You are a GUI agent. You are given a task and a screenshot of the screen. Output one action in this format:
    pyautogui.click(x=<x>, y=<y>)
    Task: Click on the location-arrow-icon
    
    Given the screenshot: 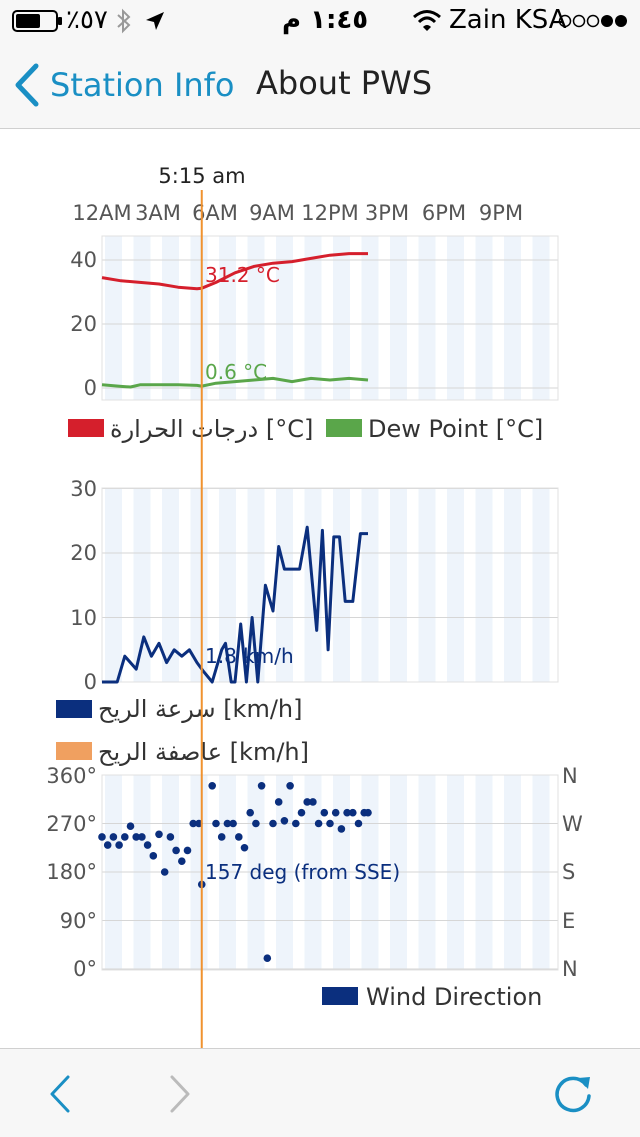 What is the action you would take?
    pyautogui.click(x=155, y=21)
    